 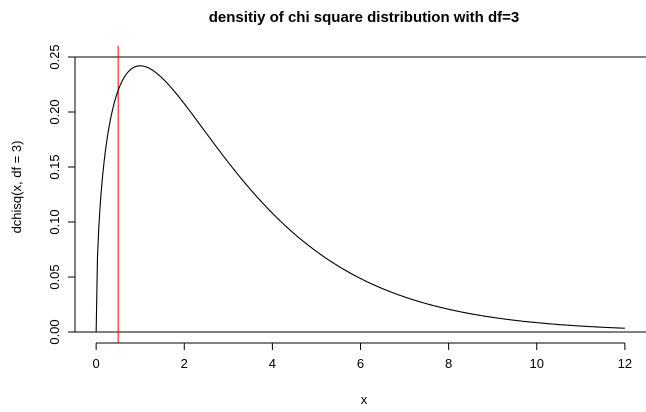 I want to click on y-tick-label: 0.10, so click(x=54, y=221).